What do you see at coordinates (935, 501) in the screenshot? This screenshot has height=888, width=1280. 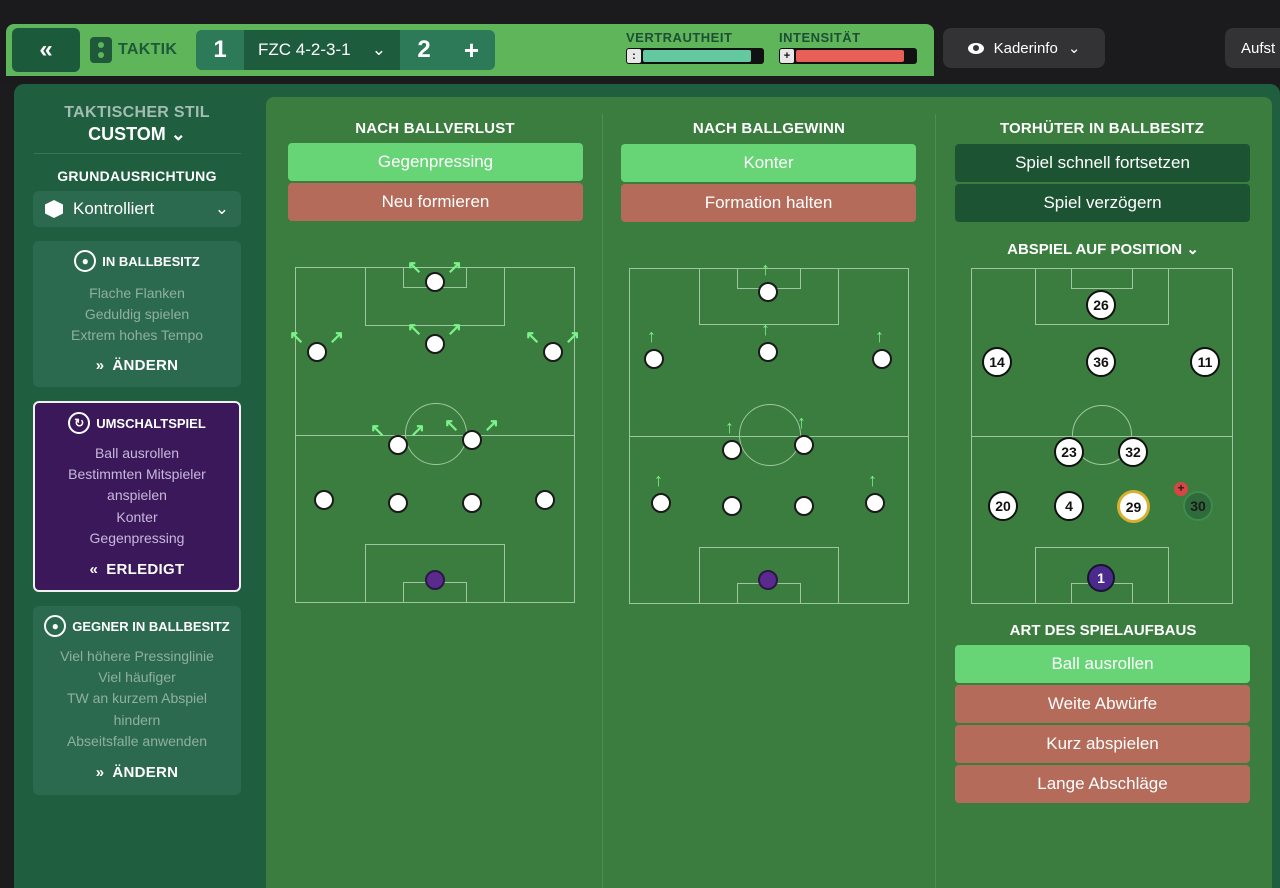 I see `column-divider` at bounding box center [935, 501].